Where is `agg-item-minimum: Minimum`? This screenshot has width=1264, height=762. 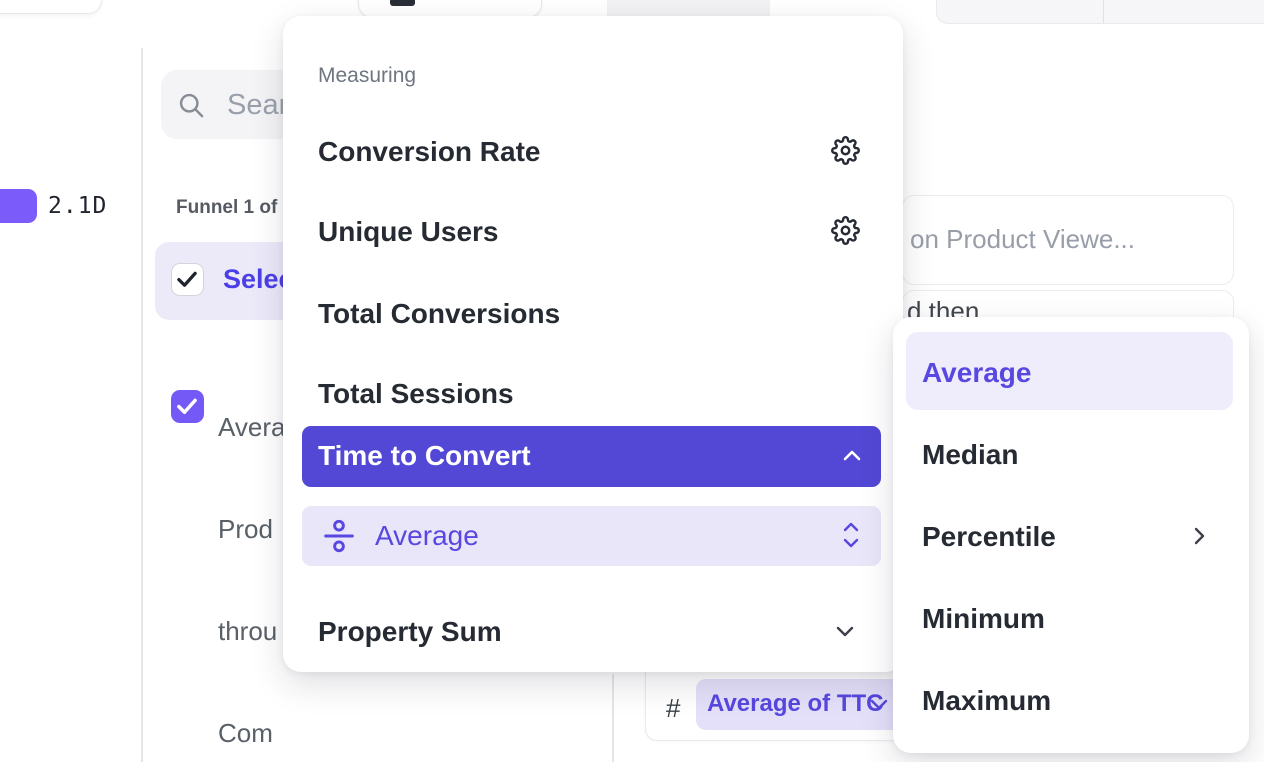 agg-item-minimum: Minimum is located at coordinates (983, 618).